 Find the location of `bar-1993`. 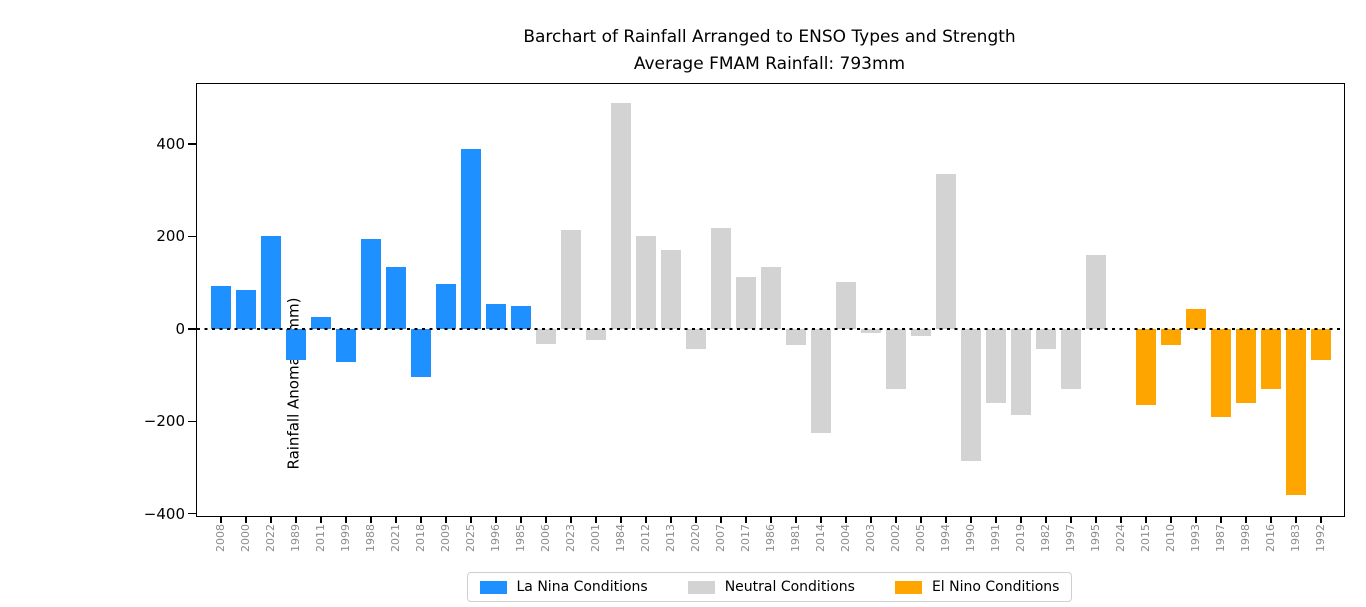

bar-1993 is located at coordinates (1196, 319).